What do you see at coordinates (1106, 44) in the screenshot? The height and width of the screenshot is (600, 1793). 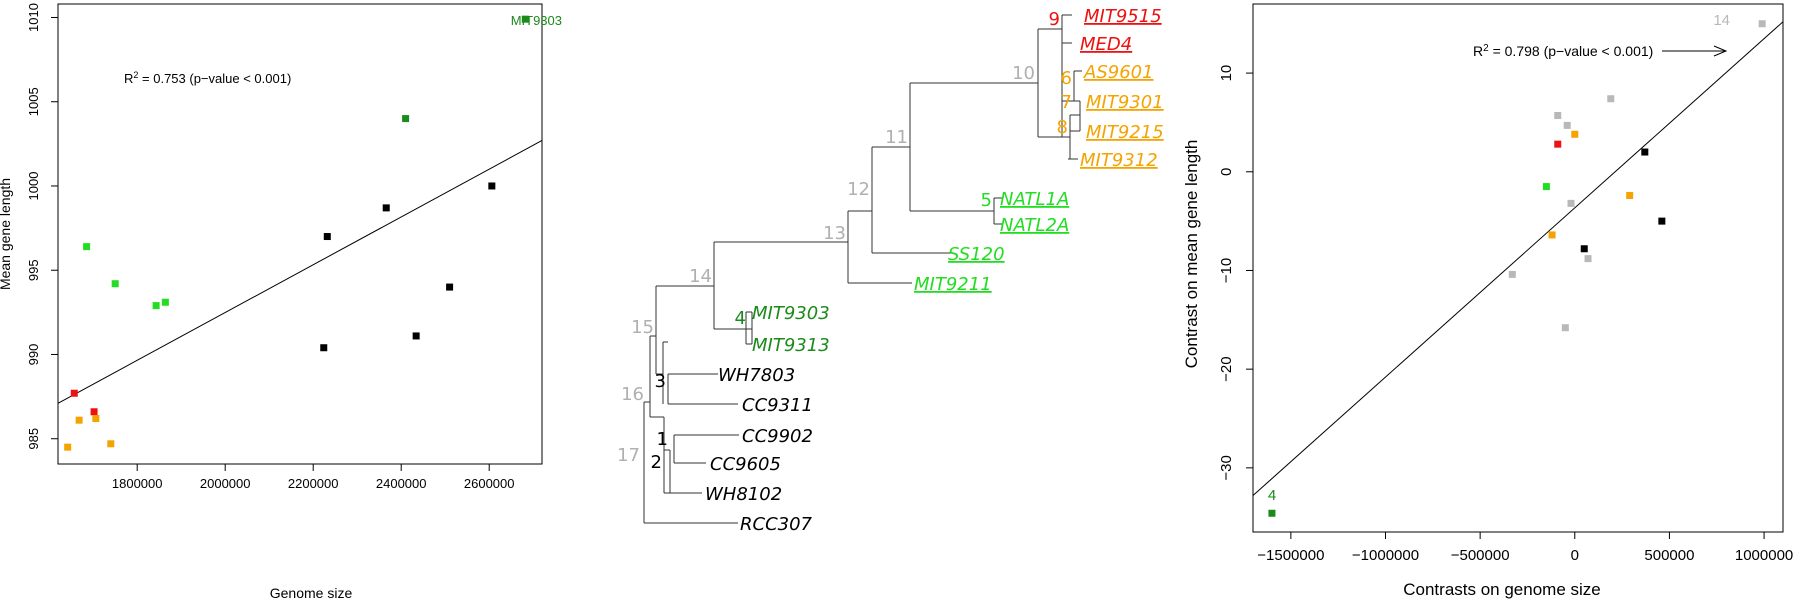 I see `tree-leaf-label: MED4` at bounding box center [1106, 44].